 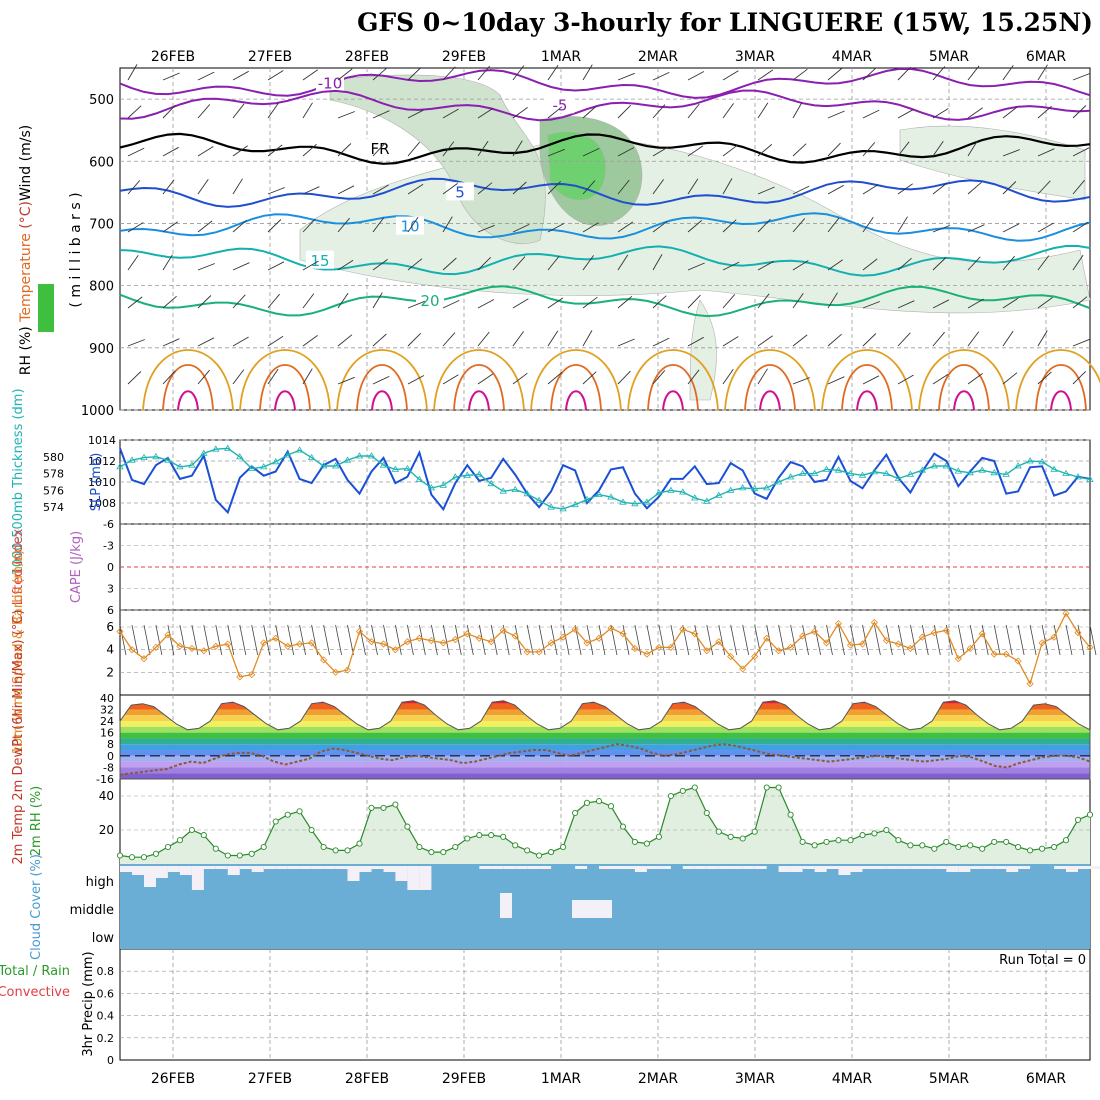 What do you see at coordinates (755, 1079) in the screenshot?
I see `date-label-bottom-6: 3MAR` at bounding box center [755, 1079].